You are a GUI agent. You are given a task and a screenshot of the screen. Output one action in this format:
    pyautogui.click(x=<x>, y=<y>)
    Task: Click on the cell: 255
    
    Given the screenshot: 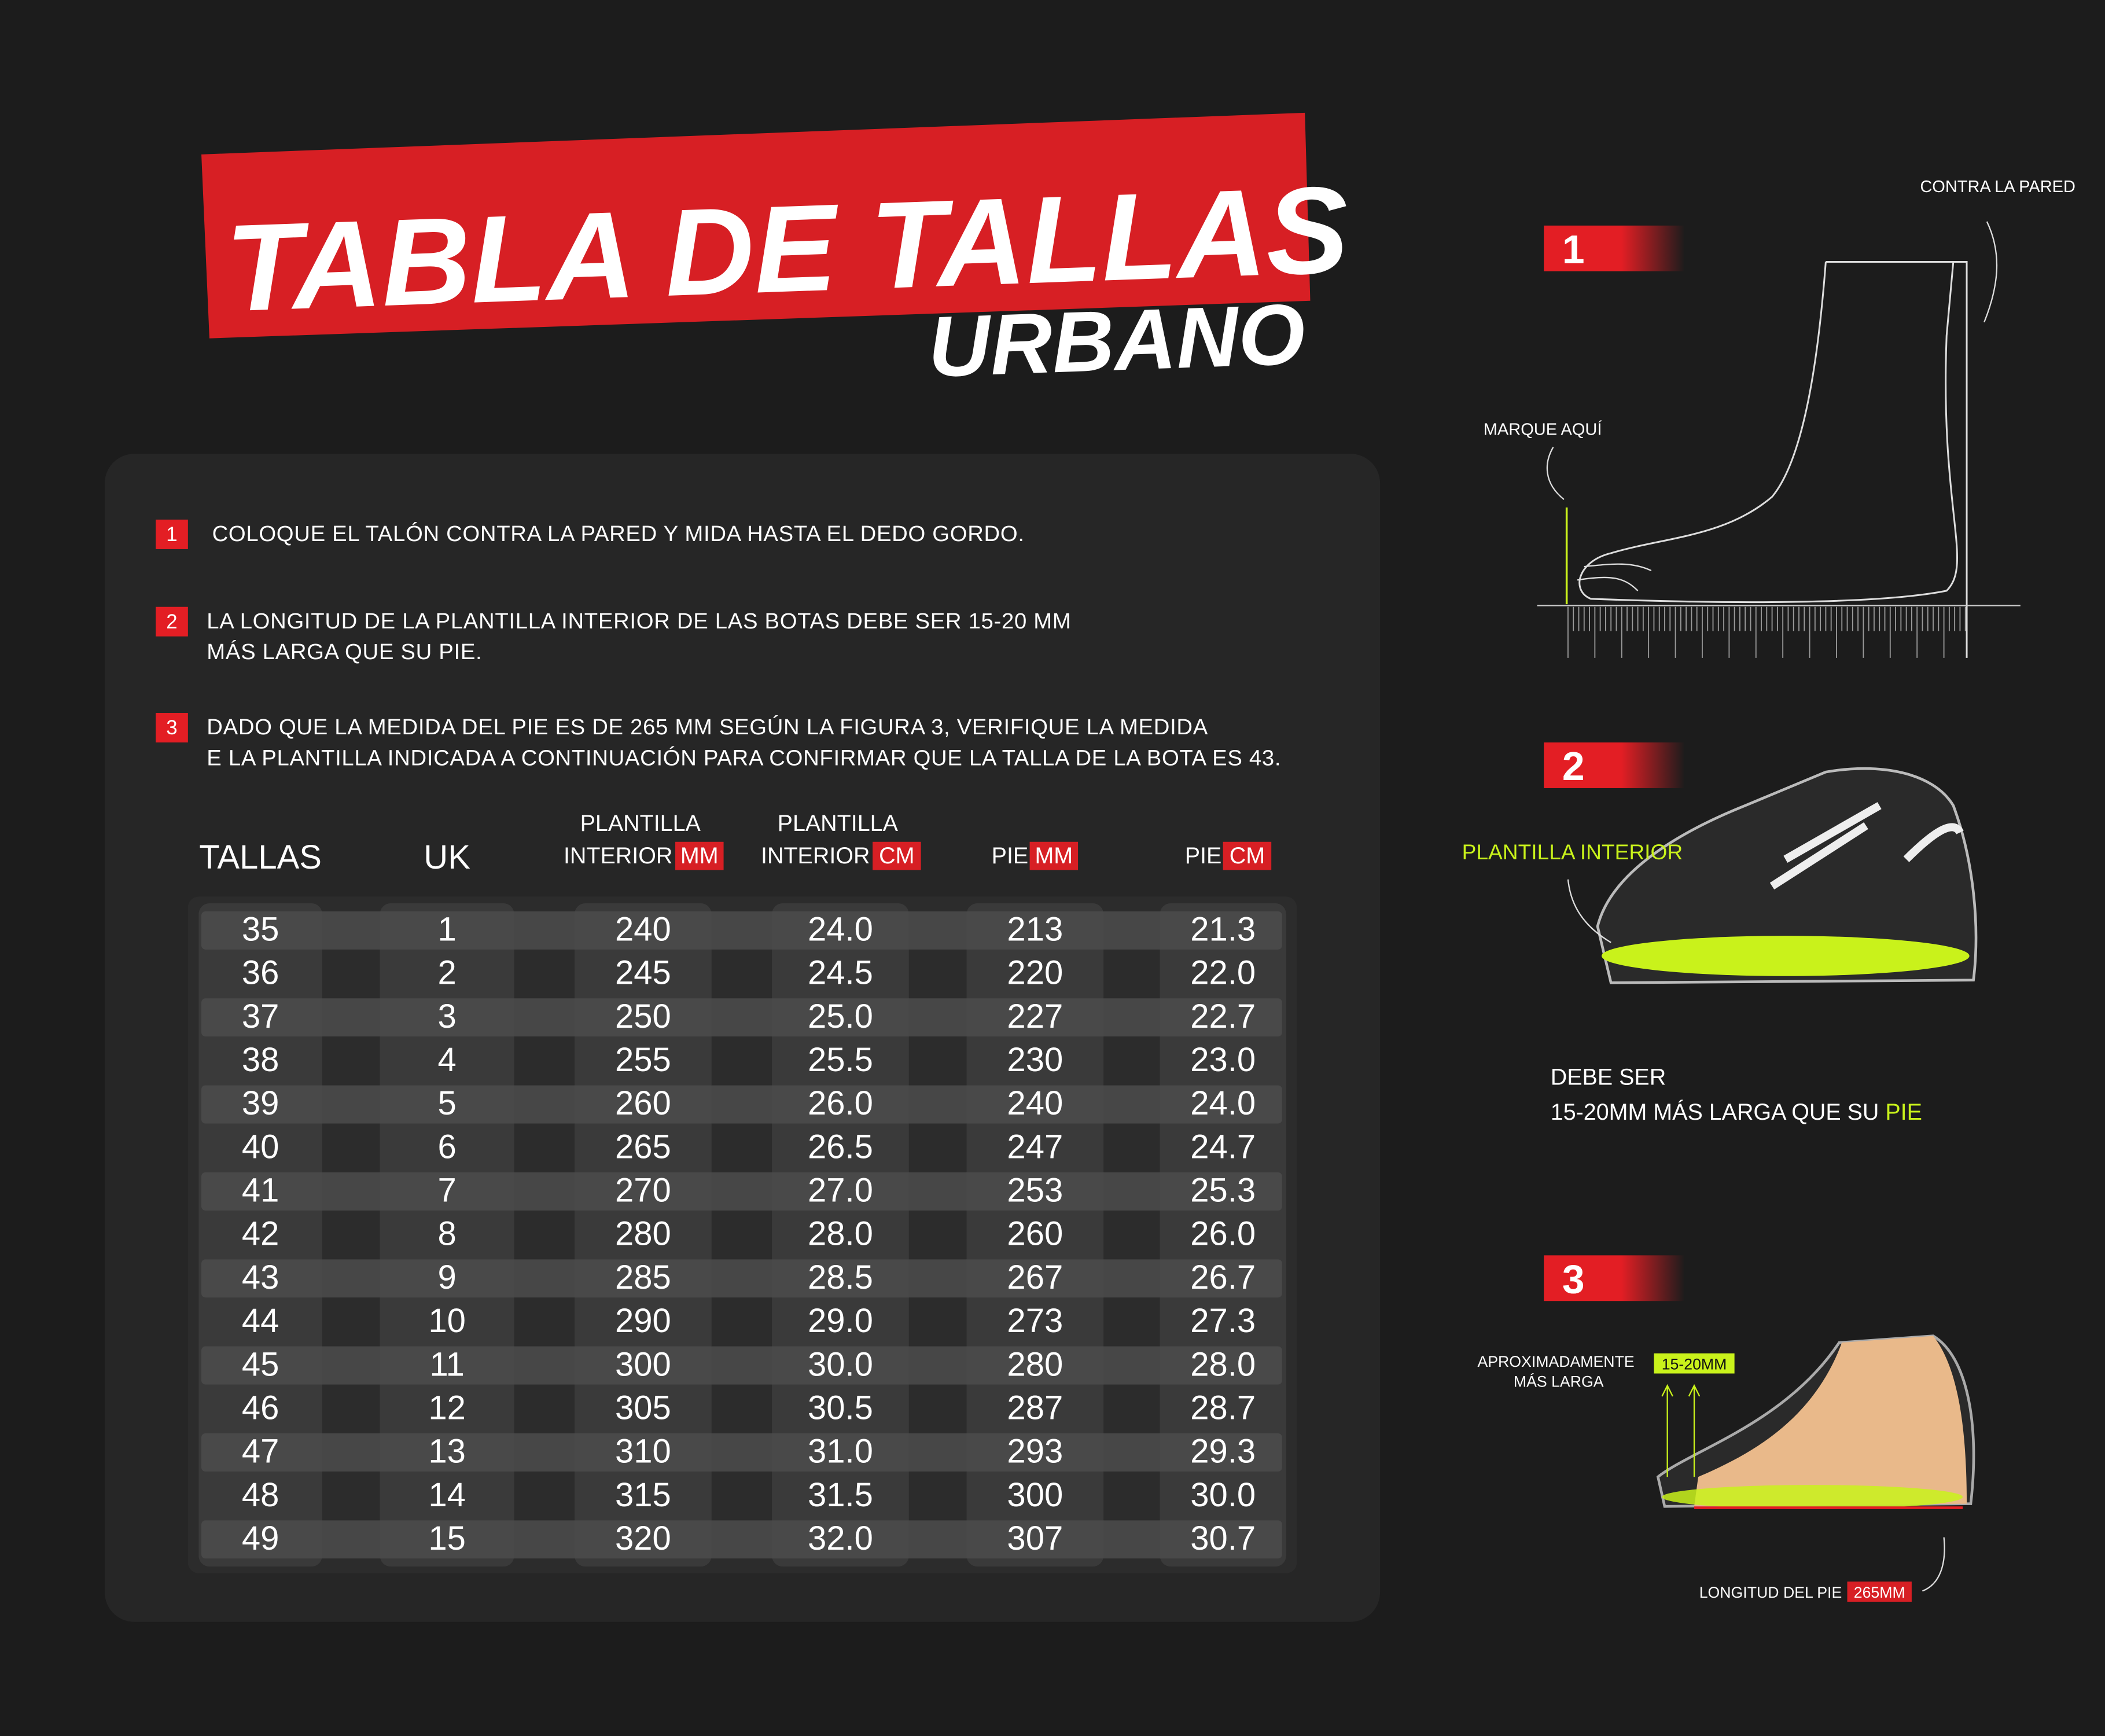 What is the action you would take?
    pyautogui.click(x=643, y=1060)
    